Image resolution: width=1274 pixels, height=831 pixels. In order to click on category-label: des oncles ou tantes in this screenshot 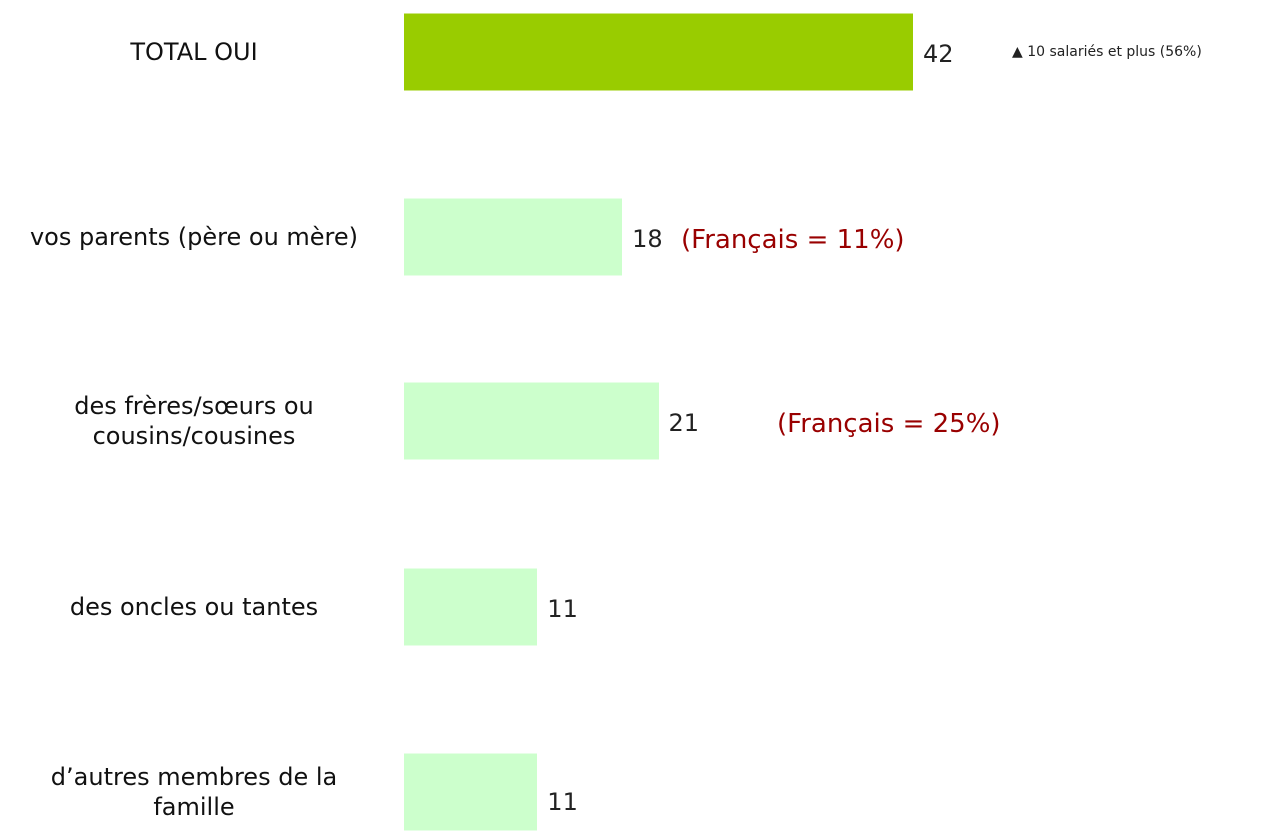, I will do `click(194, 607)`.